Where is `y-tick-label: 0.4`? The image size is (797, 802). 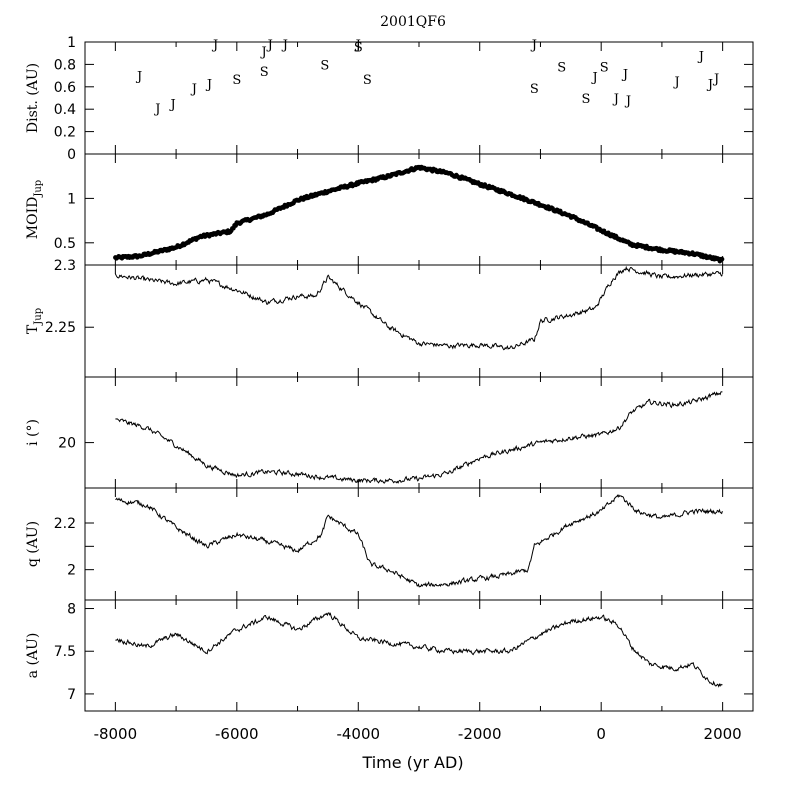
y-tick-label: 0.4 is located at coordinates (65, 110).